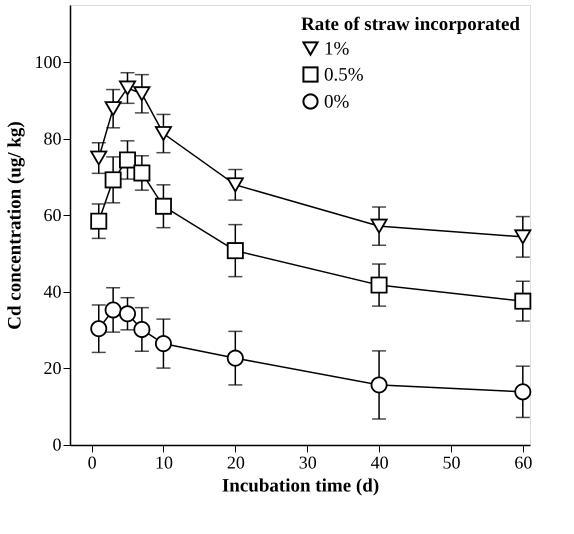 The height and width of the screenshot is (534, 574). What do you see at coordinates (48, 62) in the screenshot?
I see `y-tick-label: 100` at bounding box center [48, 62].